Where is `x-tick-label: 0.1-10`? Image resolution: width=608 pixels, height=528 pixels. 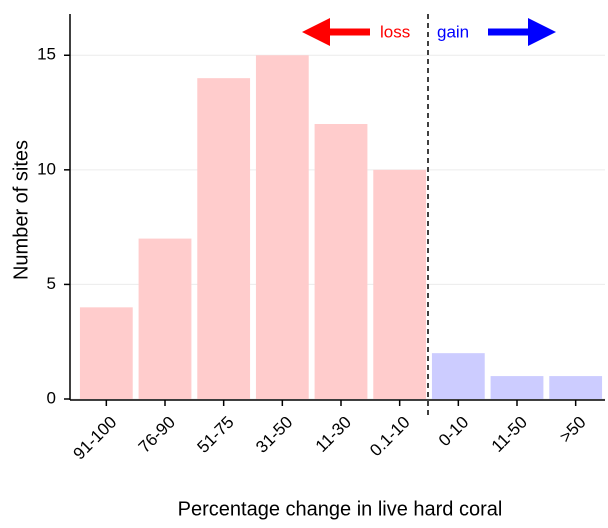 x-tick-label: 0.1-10 is located at coordinates (390, 437).